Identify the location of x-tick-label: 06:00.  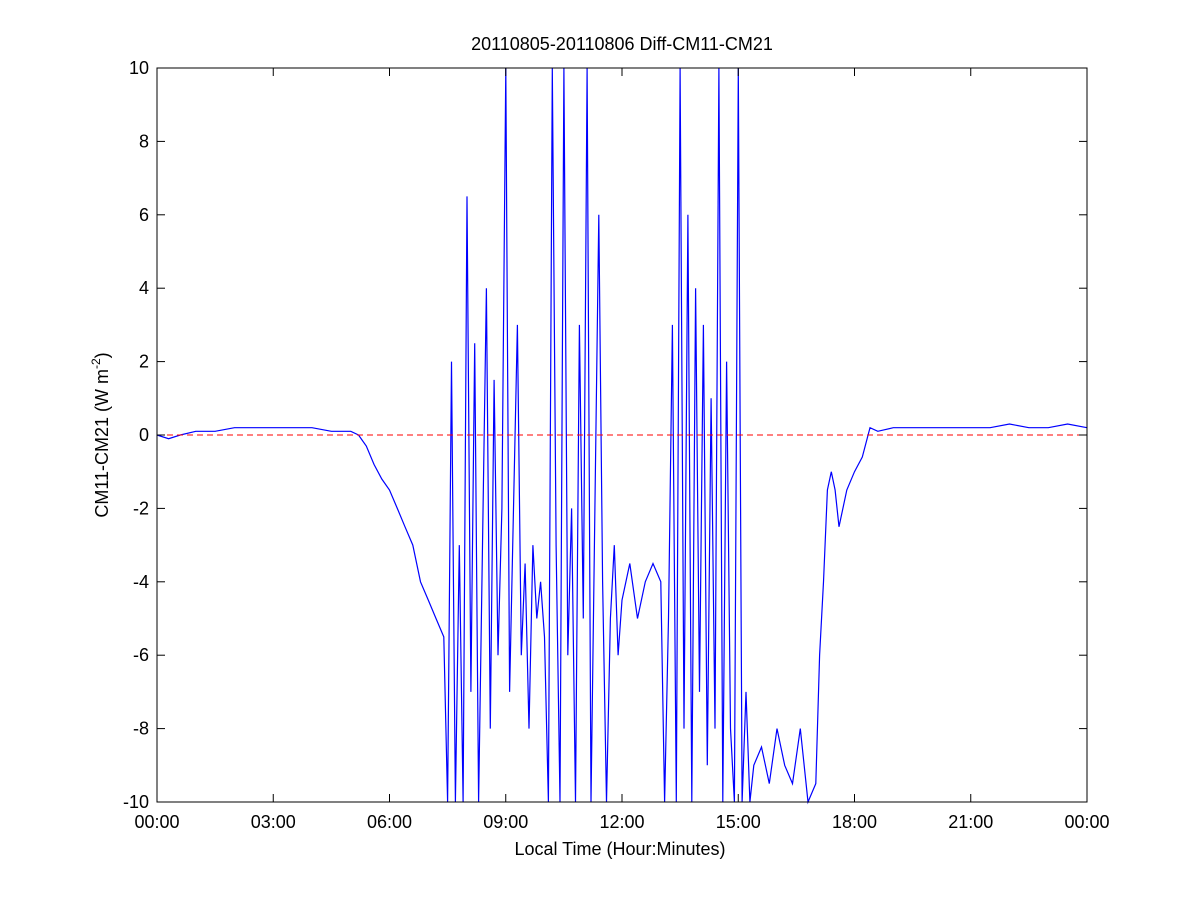
(389, 822).